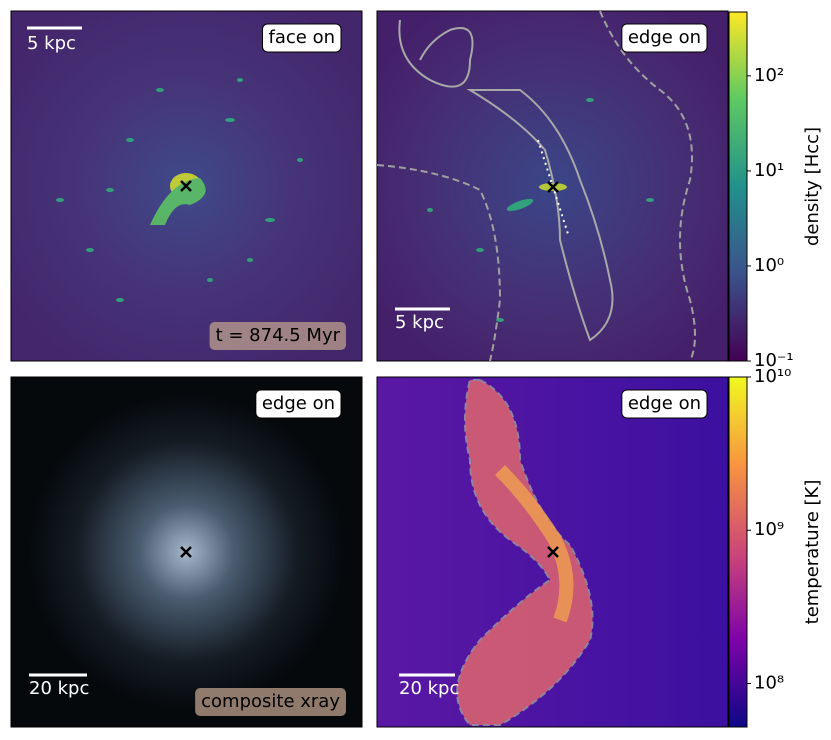 This screenshot has width=831, height=740. What do you see at coordinates (772, 376) in the screenshot?
I see `colorbar-tick-label: 10¹⁰` at bounding box center [772, 376].